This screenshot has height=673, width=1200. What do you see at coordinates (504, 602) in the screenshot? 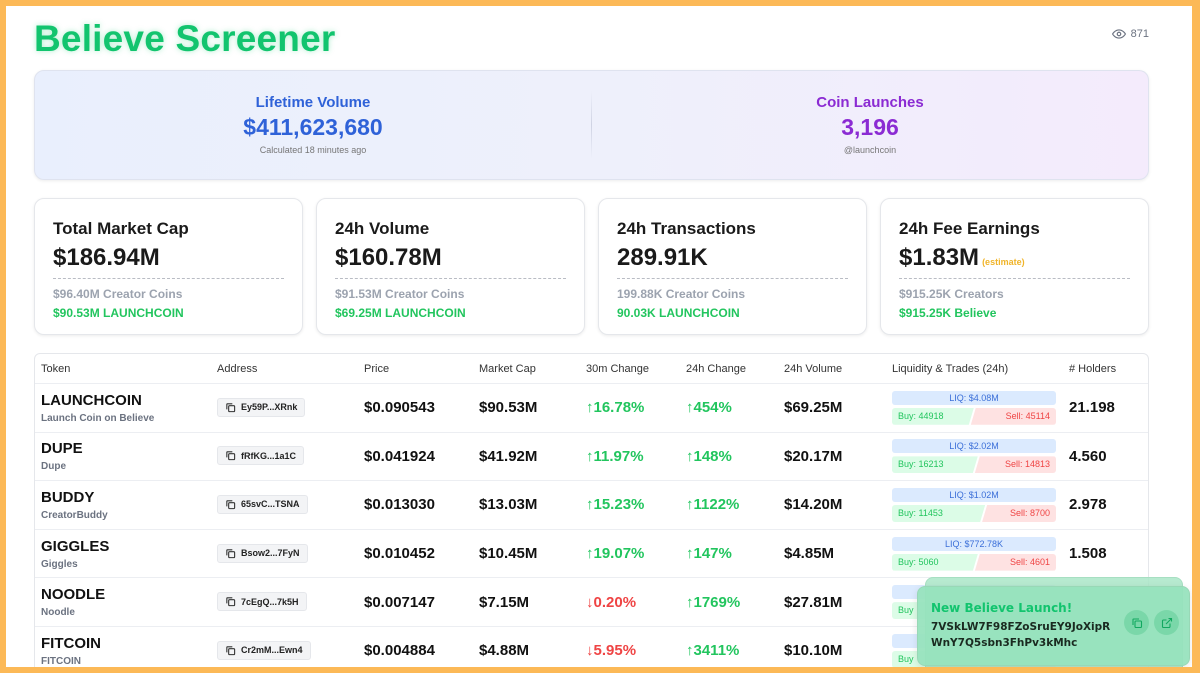
I see `token-market-cap: $7.15M` at bounding box center [504, 602].